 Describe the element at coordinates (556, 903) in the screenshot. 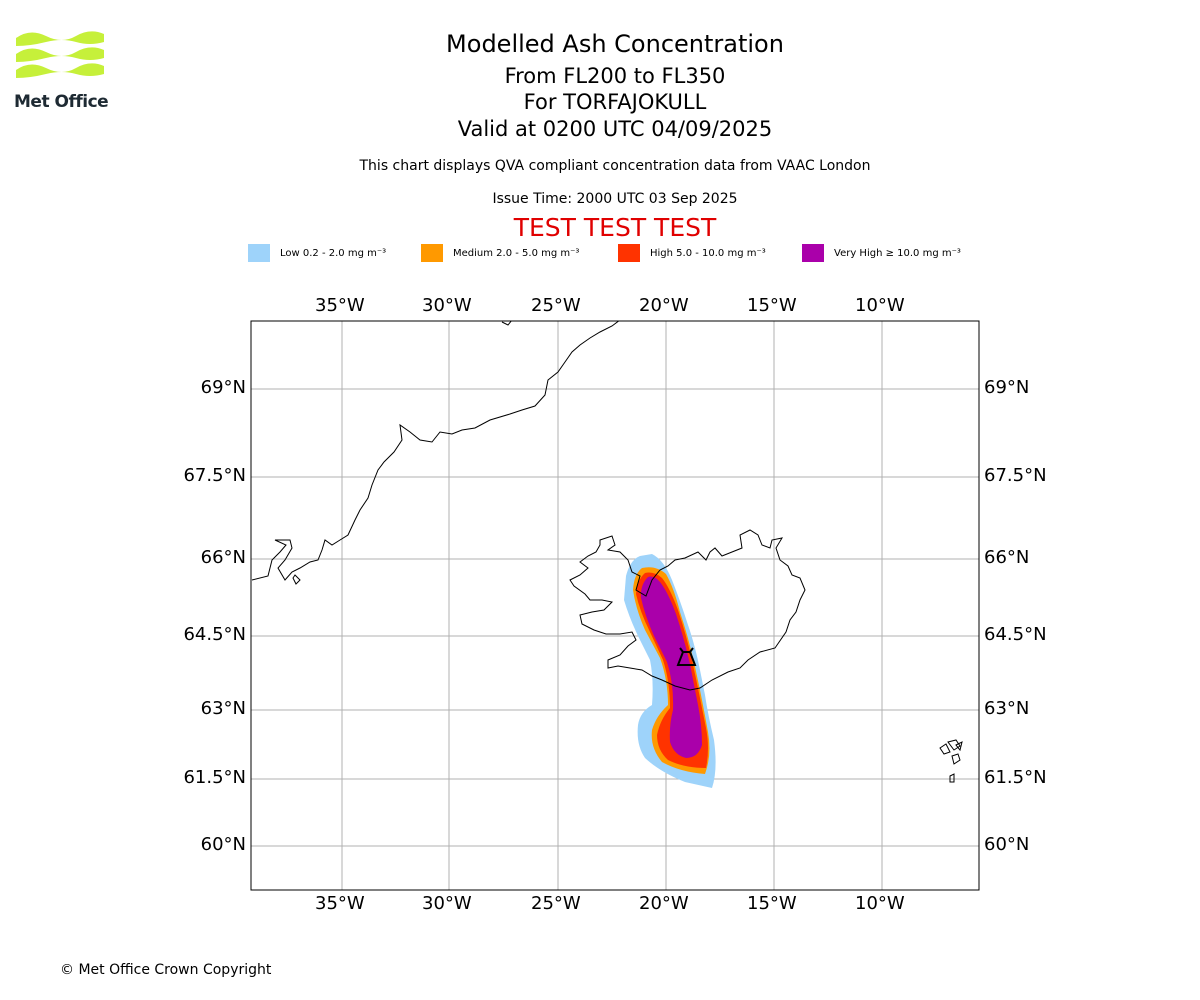

I see `lon-tick-bottom-25w: 25°W` at that location.